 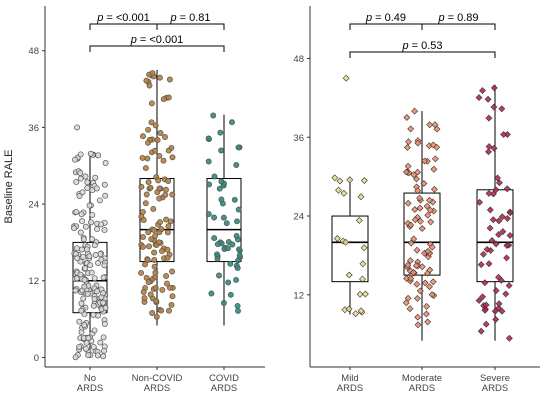 I want to click on p-value-label: p = 0.49, so click(x=385, y=18).